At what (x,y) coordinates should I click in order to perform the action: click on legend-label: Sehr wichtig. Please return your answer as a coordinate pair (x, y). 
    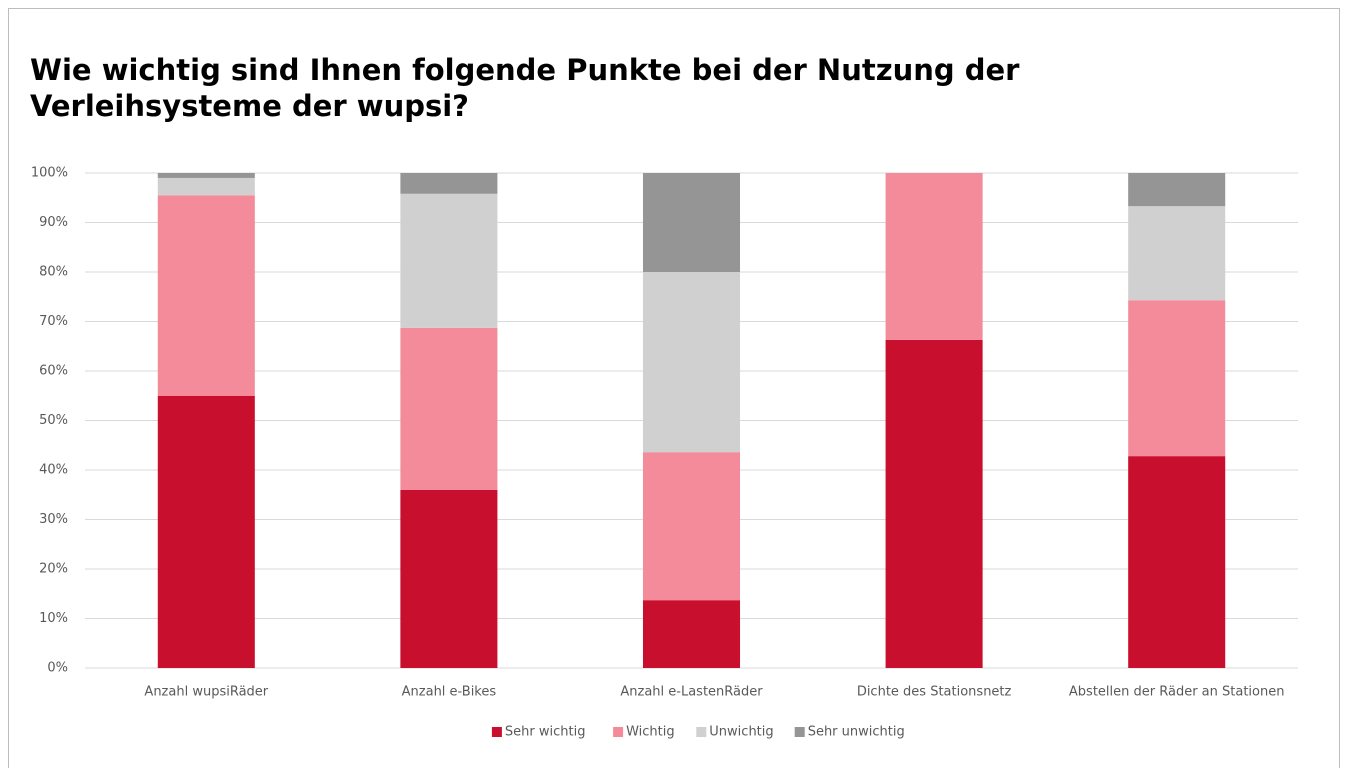
    Looking at the image, I should click on (545, 732).